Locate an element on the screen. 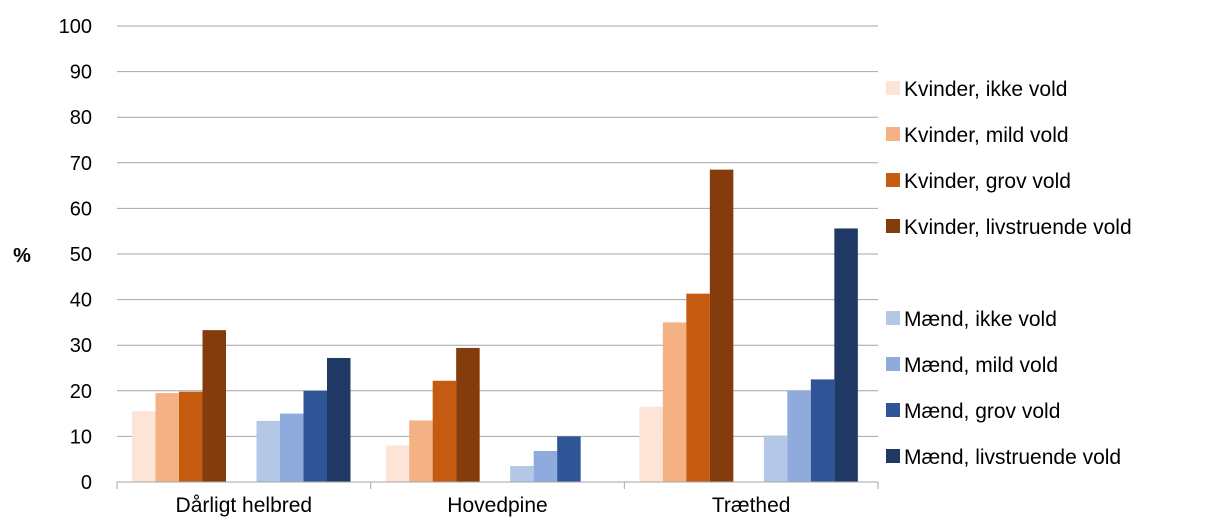  y-tick-label: 100 is located at coordinates (75, 27).